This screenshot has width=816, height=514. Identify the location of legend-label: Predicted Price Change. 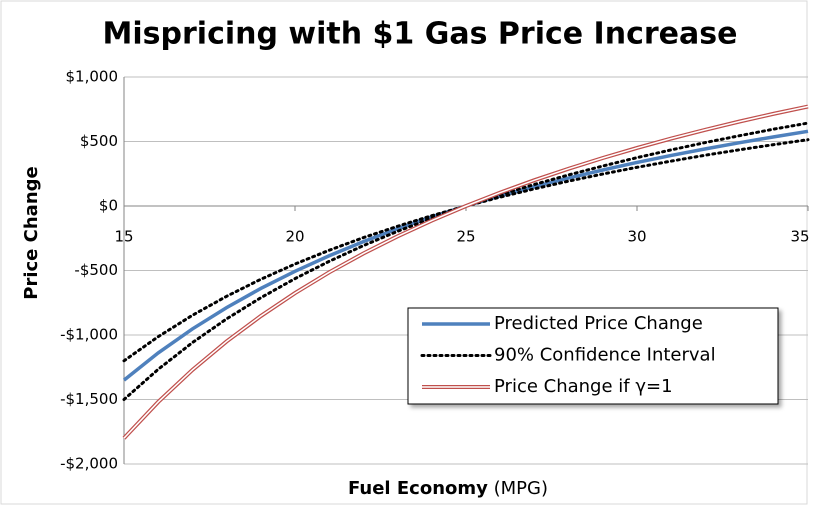
(598, 323).